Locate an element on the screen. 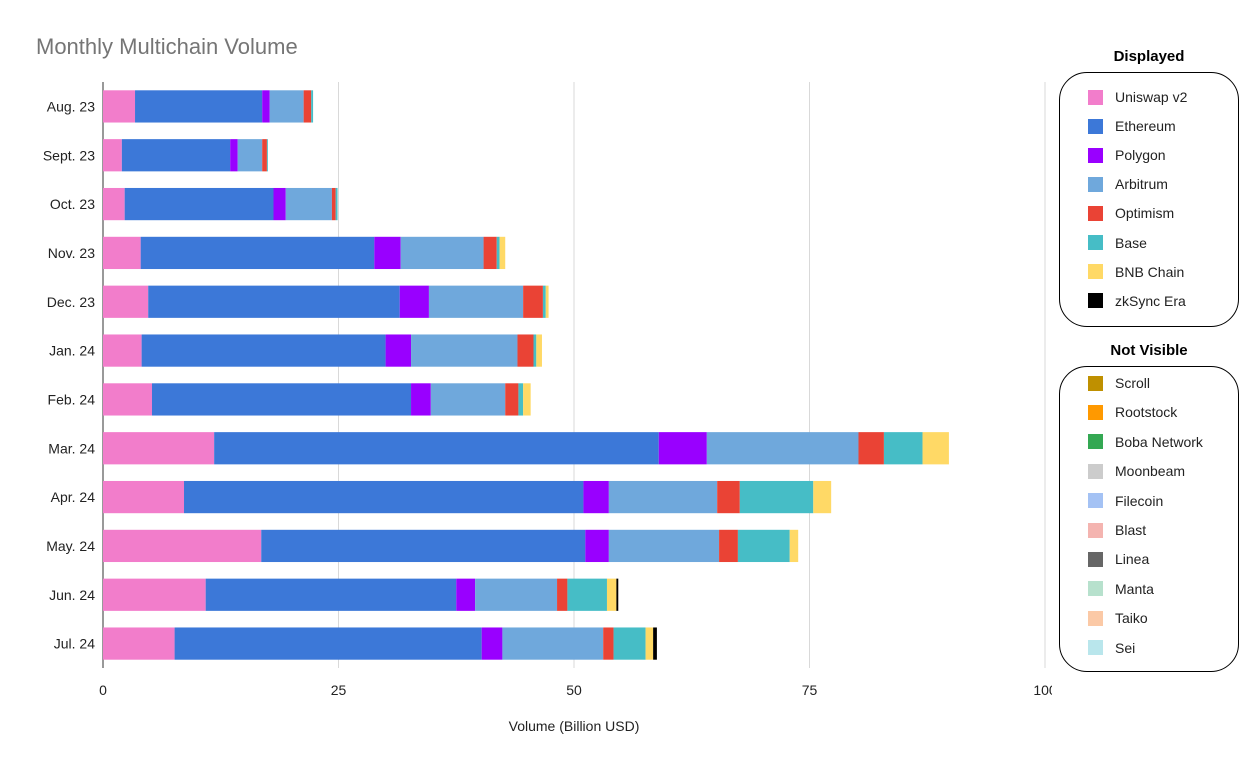 This screenshot has width=1252, height=776. y-category-label: Aug. 23 is located at coordinates (71, 106).